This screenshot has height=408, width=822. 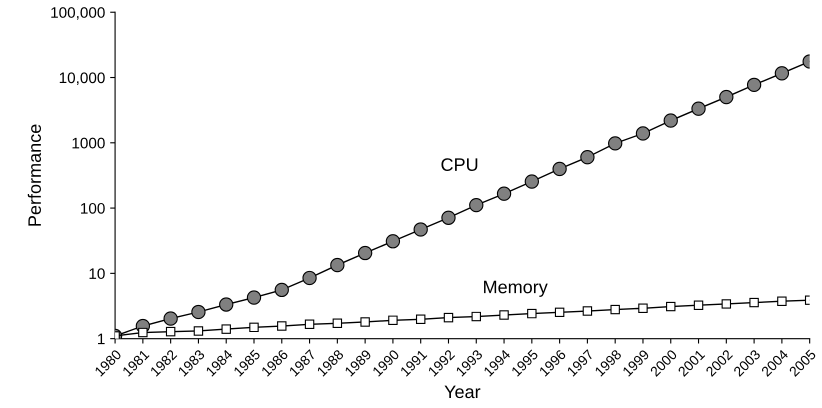 I want to click on y-tick-label: 1000, so click(x=88, y=143).